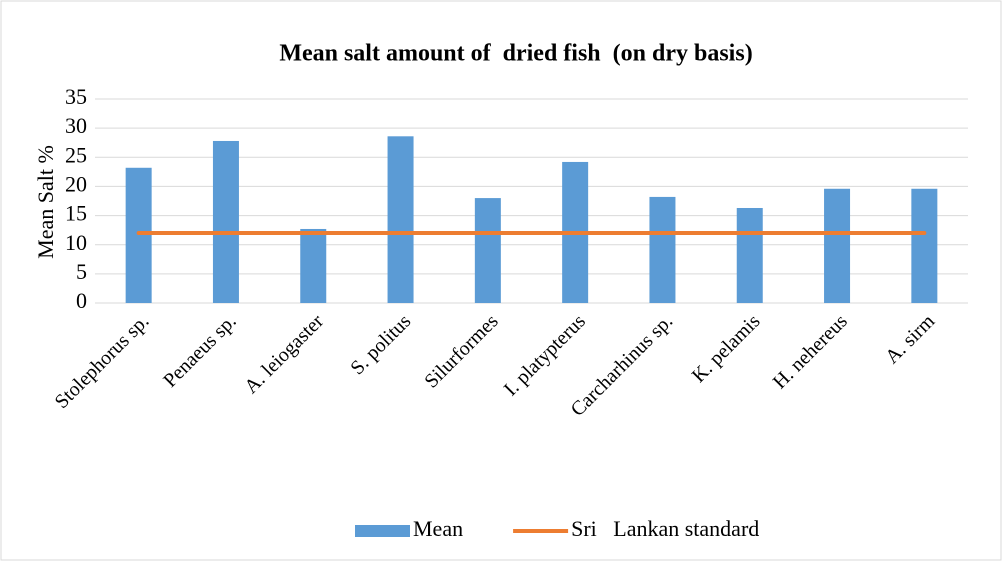 The image size is (1003, 562). I want to click on y-tick-label: 35, so click(76, 96).